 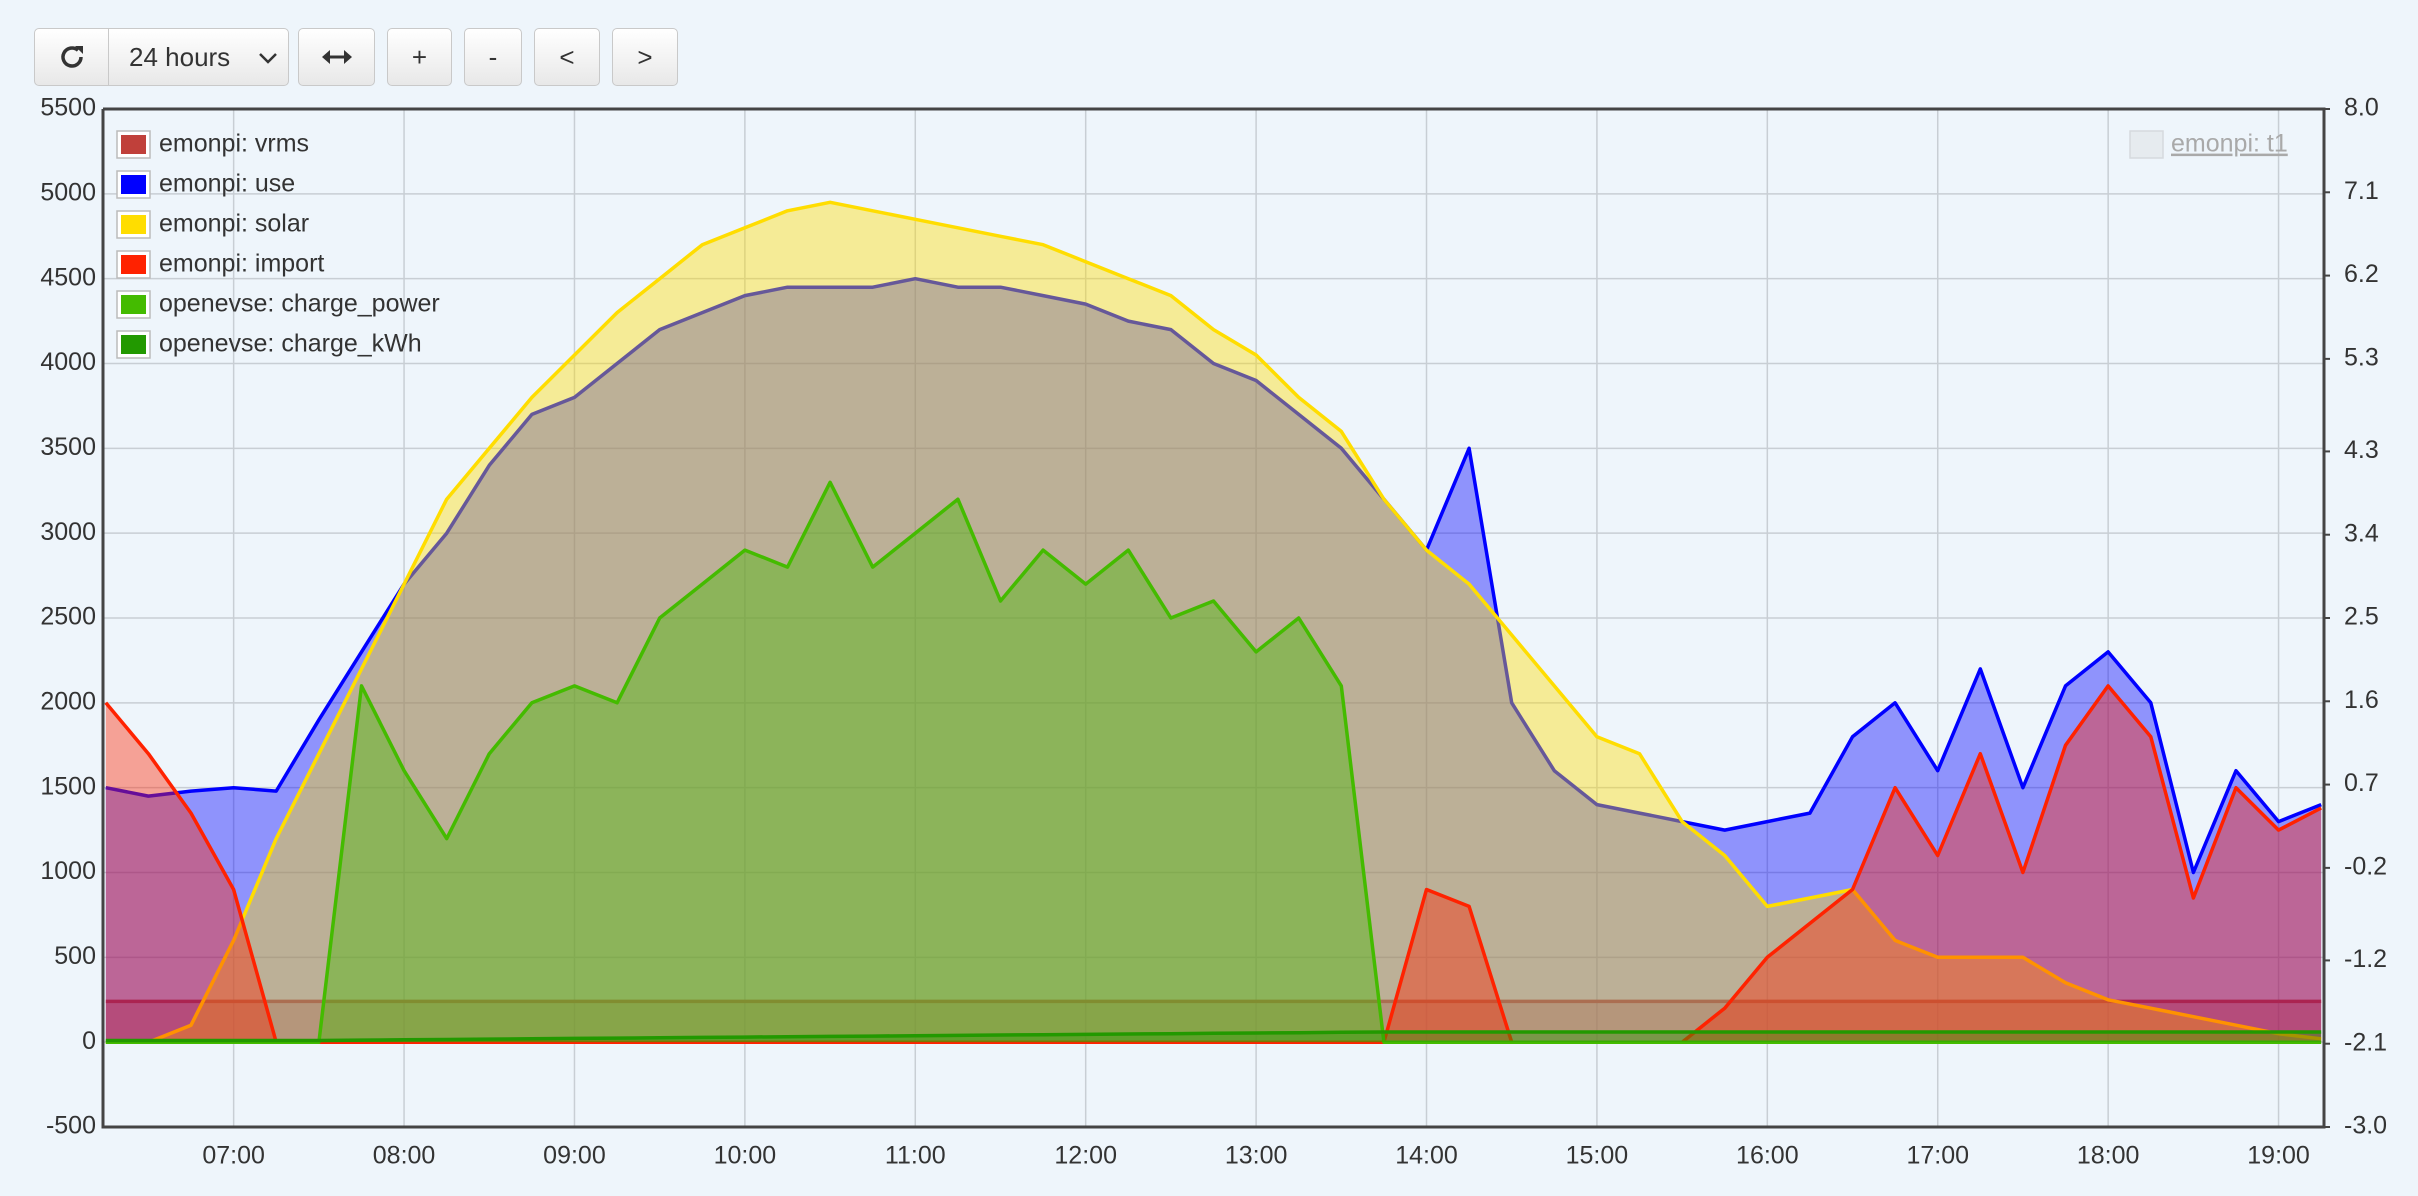 What do you see at coordinates (2146, 144) in the screenshot?
I see `legend-swatch-hidden` at bounding box center [2146, 144].